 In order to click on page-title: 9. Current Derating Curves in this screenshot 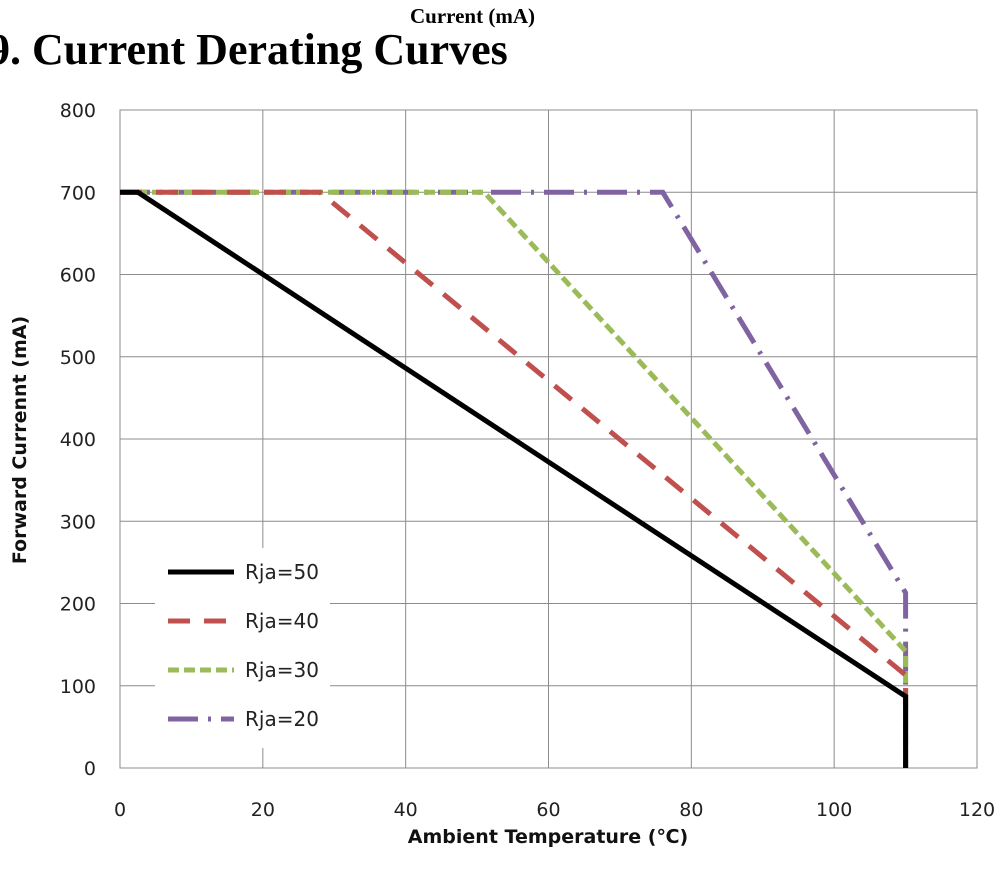, I will do `click(254, 49)`.